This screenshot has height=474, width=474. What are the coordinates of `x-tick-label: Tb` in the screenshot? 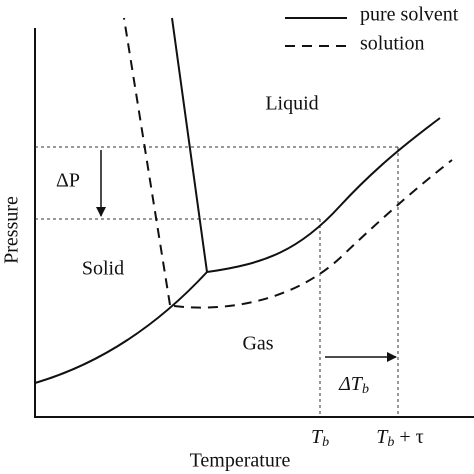 It's located at (320, 438).